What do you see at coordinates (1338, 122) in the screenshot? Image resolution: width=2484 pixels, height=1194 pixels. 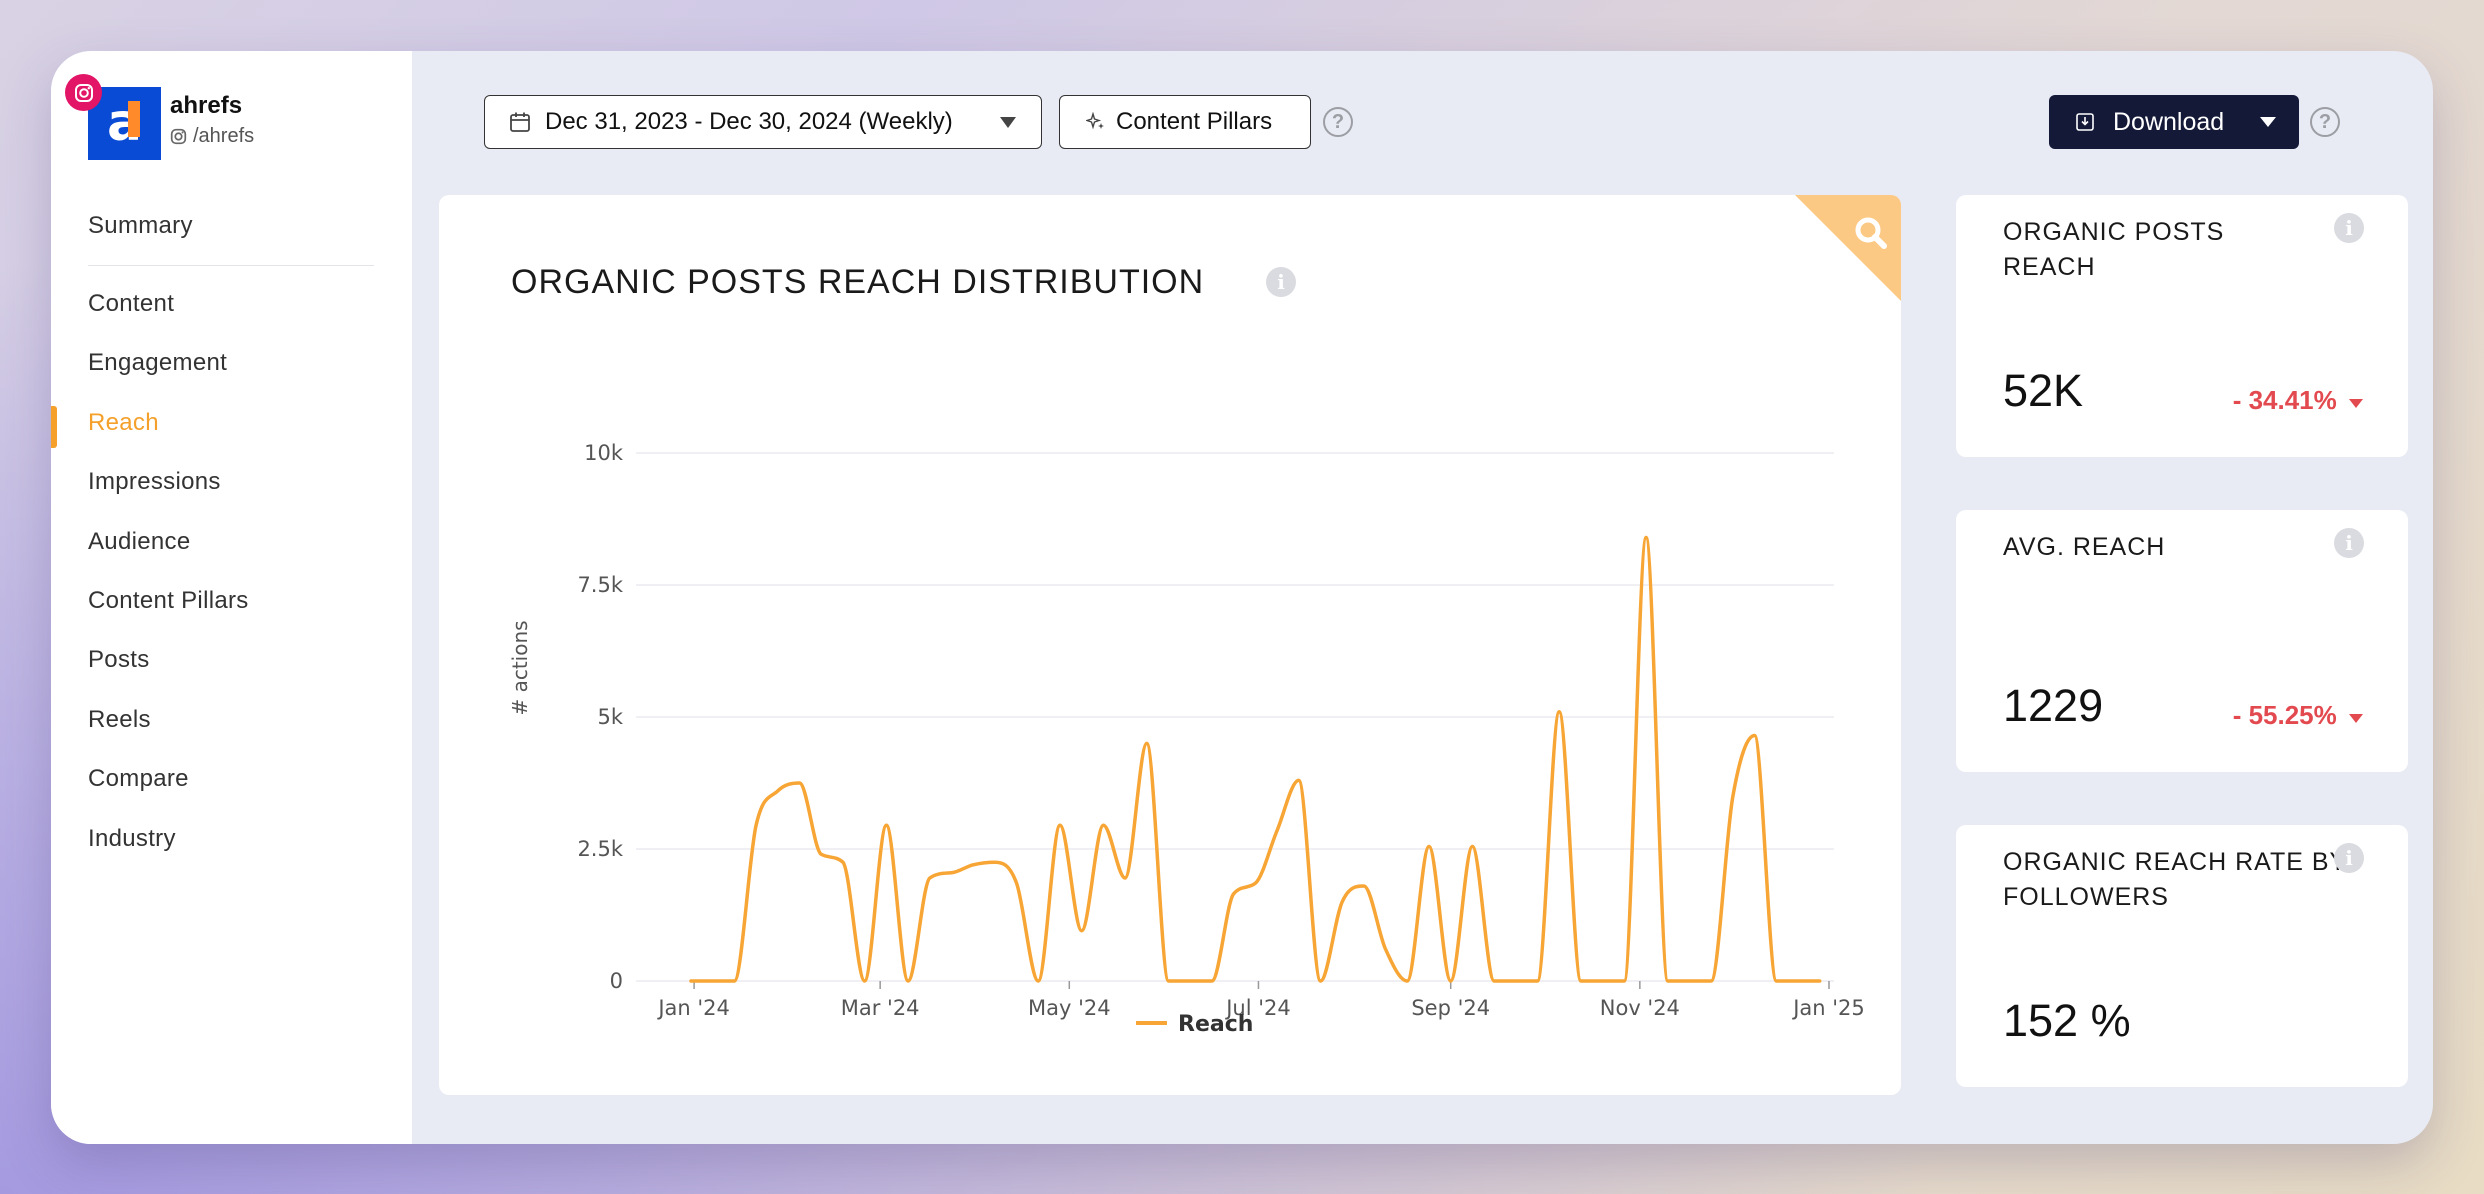 I see `help-icon: ?` at bounding box center [1338, 122].